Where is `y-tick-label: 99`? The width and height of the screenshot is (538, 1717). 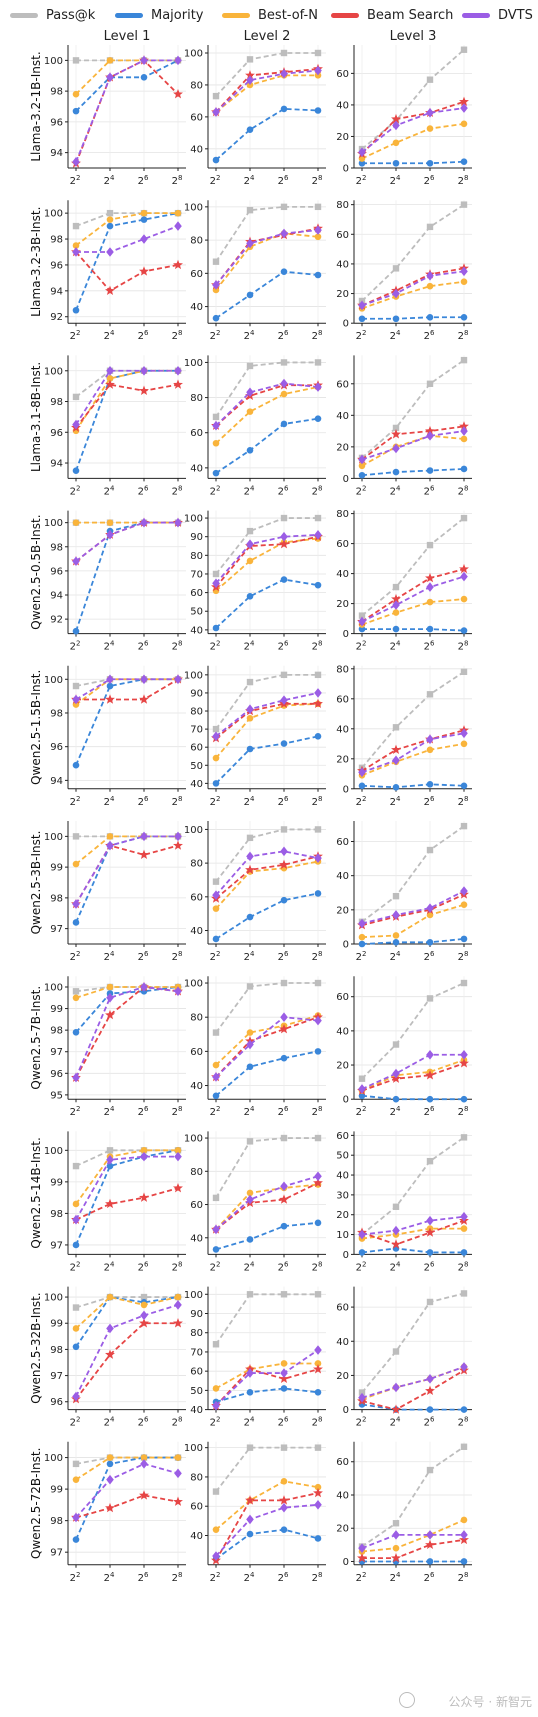
y-tick-label: 99 is located at coordinates (56, 1009).